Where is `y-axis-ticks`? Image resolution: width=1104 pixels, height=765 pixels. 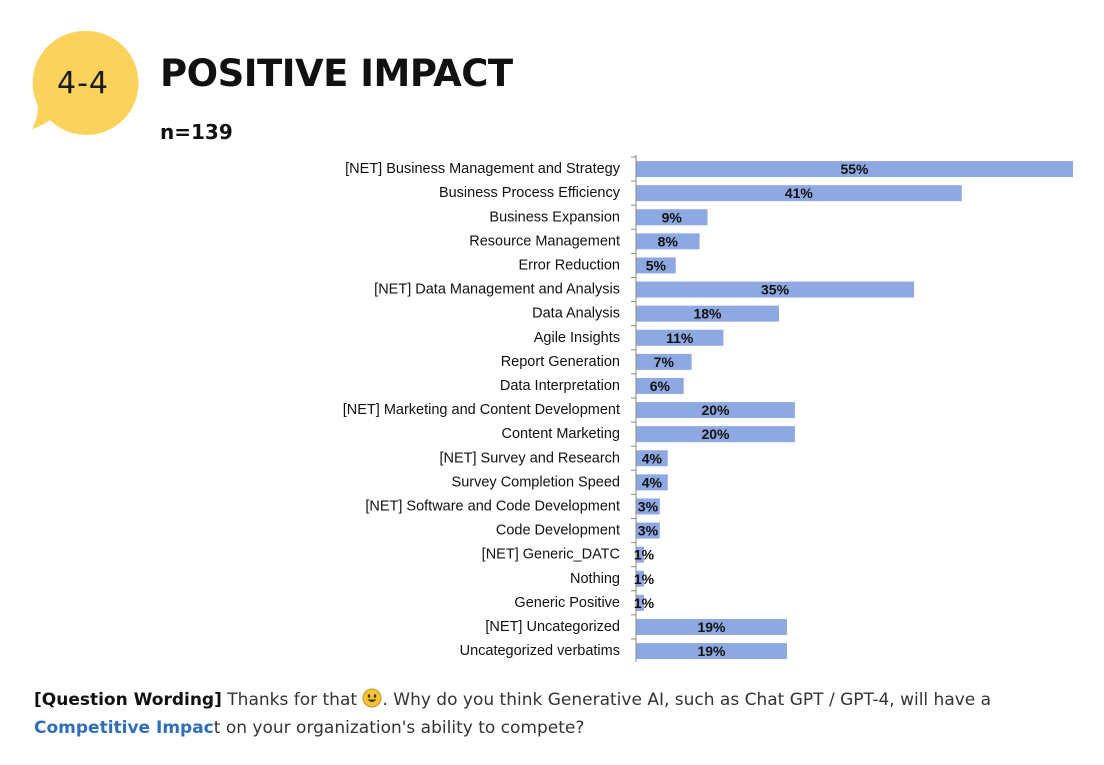
y-axis-ticks is located at coordinates (633, 398).